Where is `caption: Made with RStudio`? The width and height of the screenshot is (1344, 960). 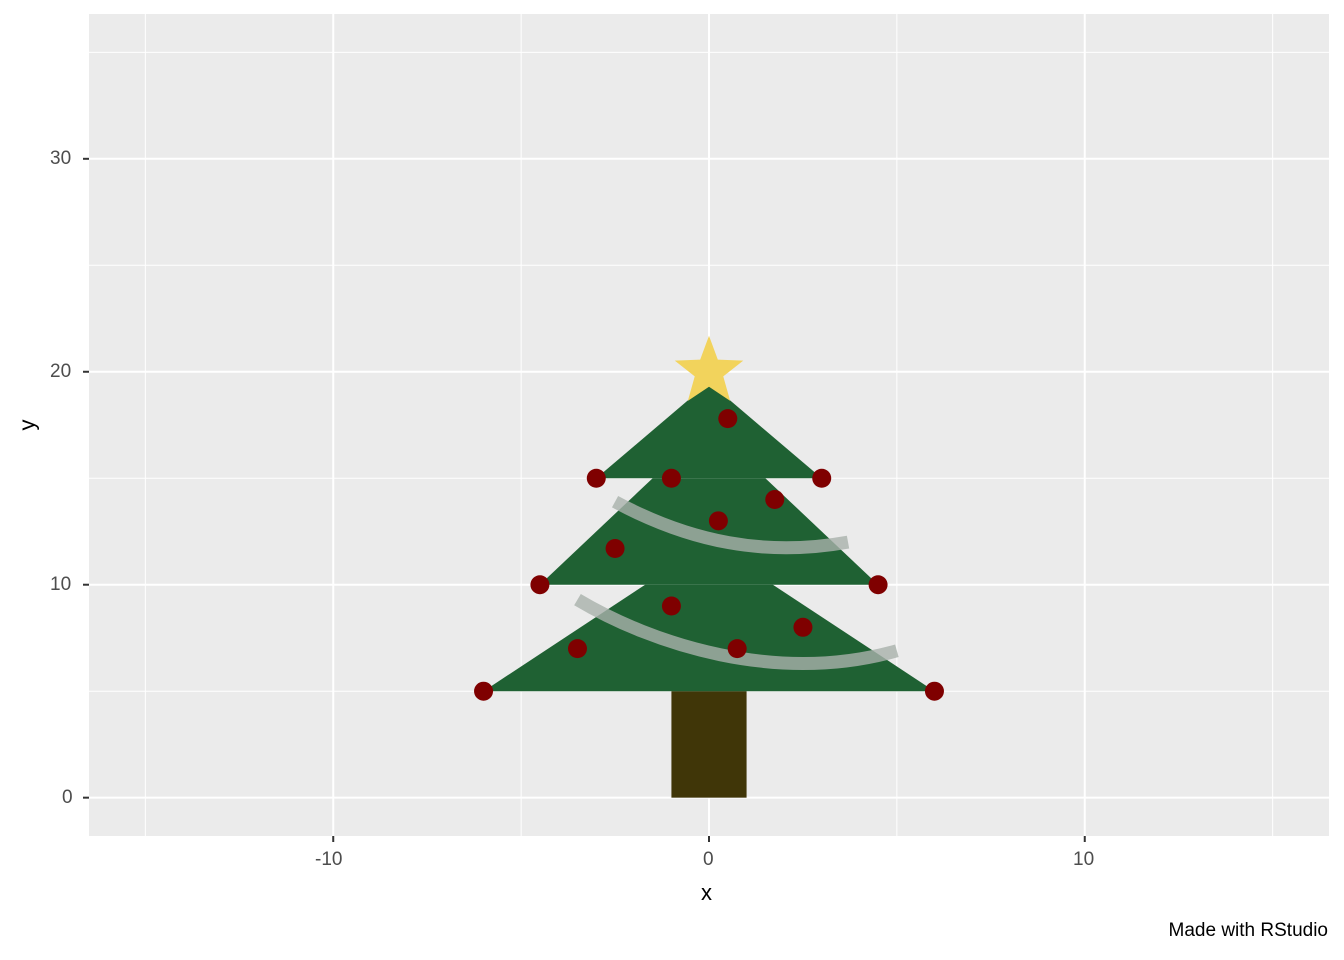 caption: Made with RStudio is located at coordinates (1248, 930).